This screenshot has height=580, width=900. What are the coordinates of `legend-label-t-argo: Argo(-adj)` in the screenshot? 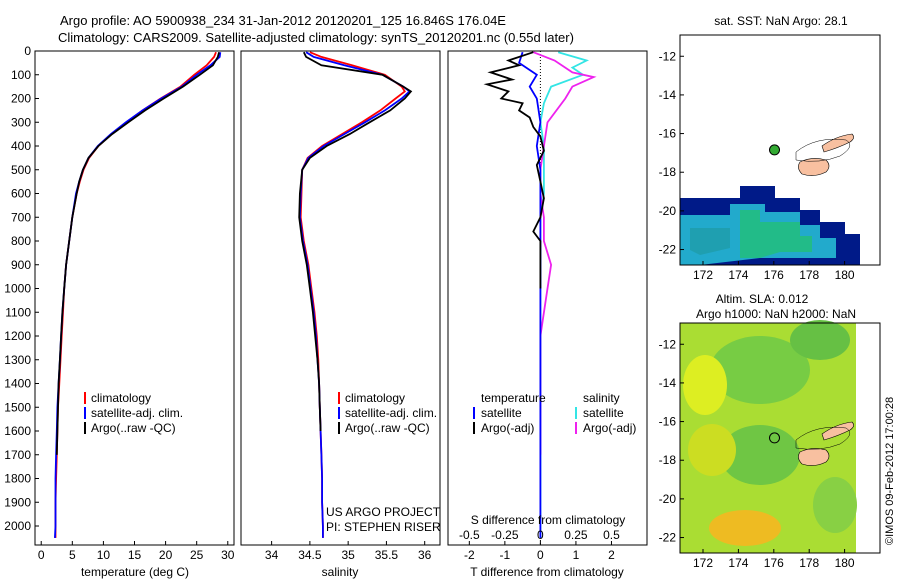 It's located at (507, 428).